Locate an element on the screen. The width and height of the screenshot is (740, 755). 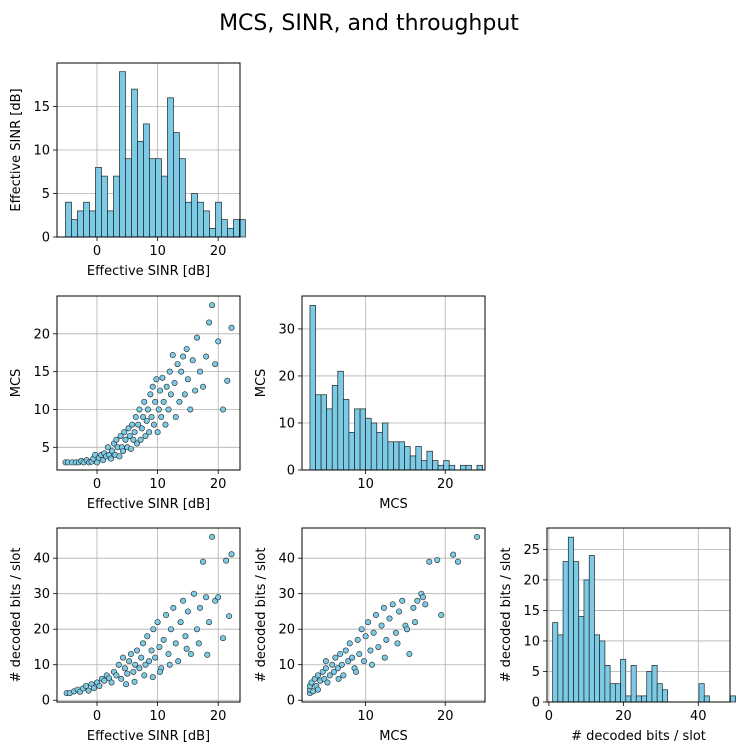
x-axis-label: Effective SINR [dB] is located at coordinates (148, 504).